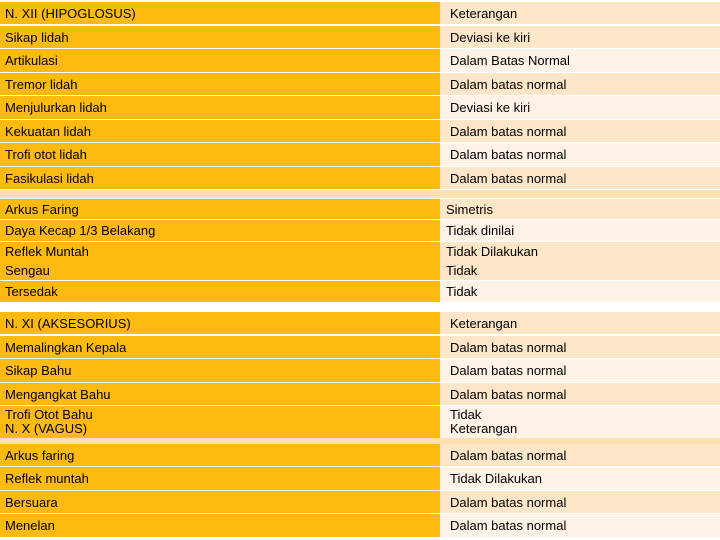 Image resolution: width=720 pixels, height=540 pixels. Describe the element at coordinates (580, 209) in the screenshot. I see `row-value: Simetris` at that location.